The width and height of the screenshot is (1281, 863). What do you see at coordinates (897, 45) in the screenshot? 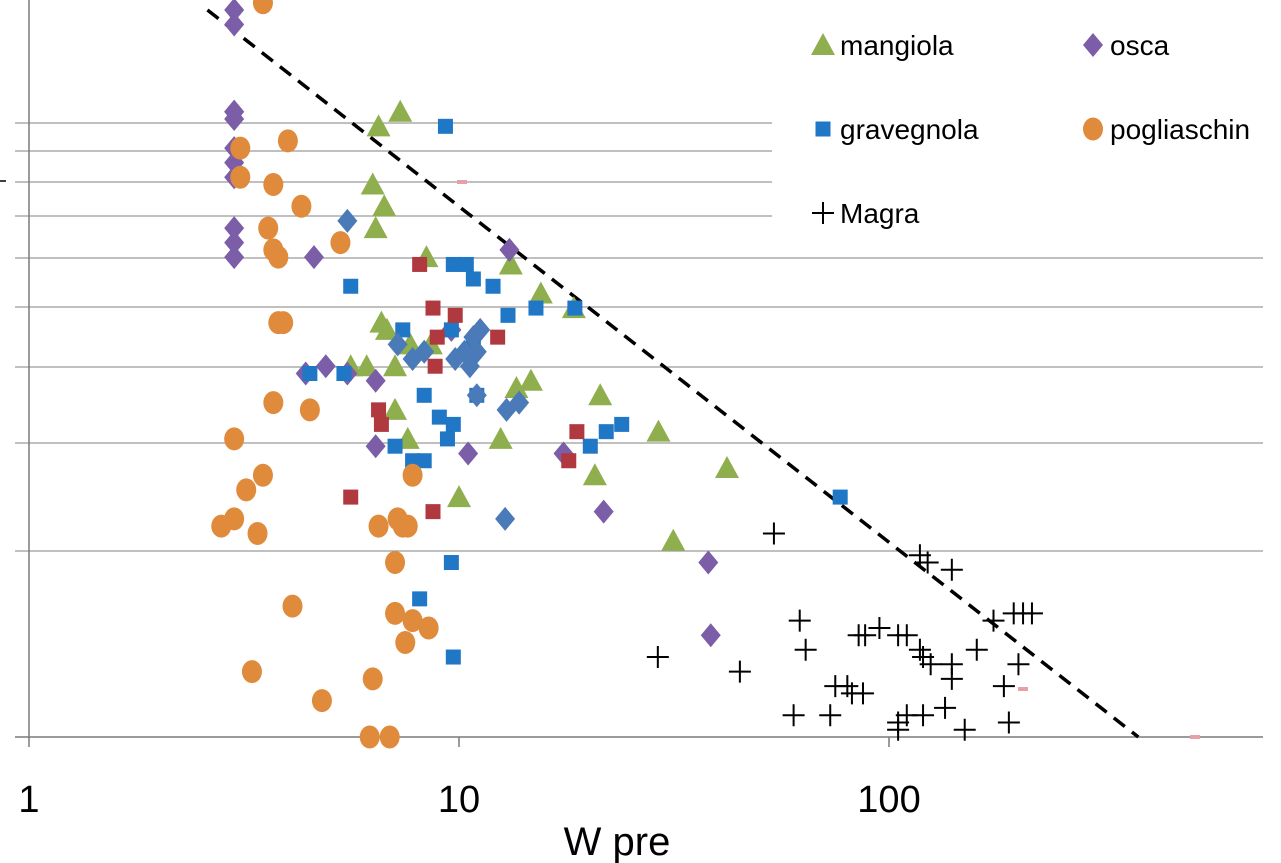
I see `legend-label-mangiola: mangiola` at bounding box center [897, 45].